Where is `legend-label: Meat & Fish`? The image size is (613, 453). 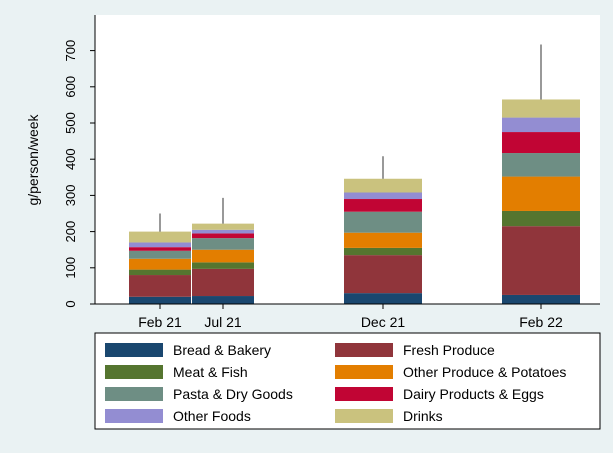 legend-label: Meat & Fish is located at coordinates (210, 372).